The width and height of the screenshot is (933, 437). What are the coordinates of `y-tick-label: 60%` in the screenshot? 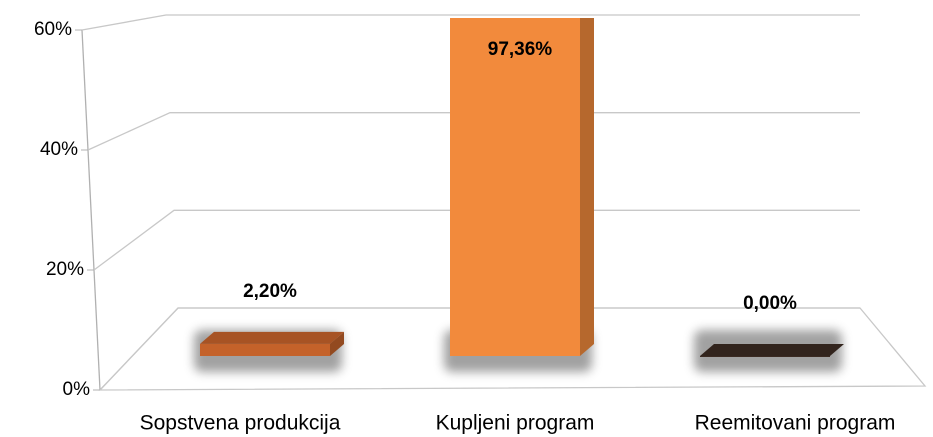 It's located at (53, 29).